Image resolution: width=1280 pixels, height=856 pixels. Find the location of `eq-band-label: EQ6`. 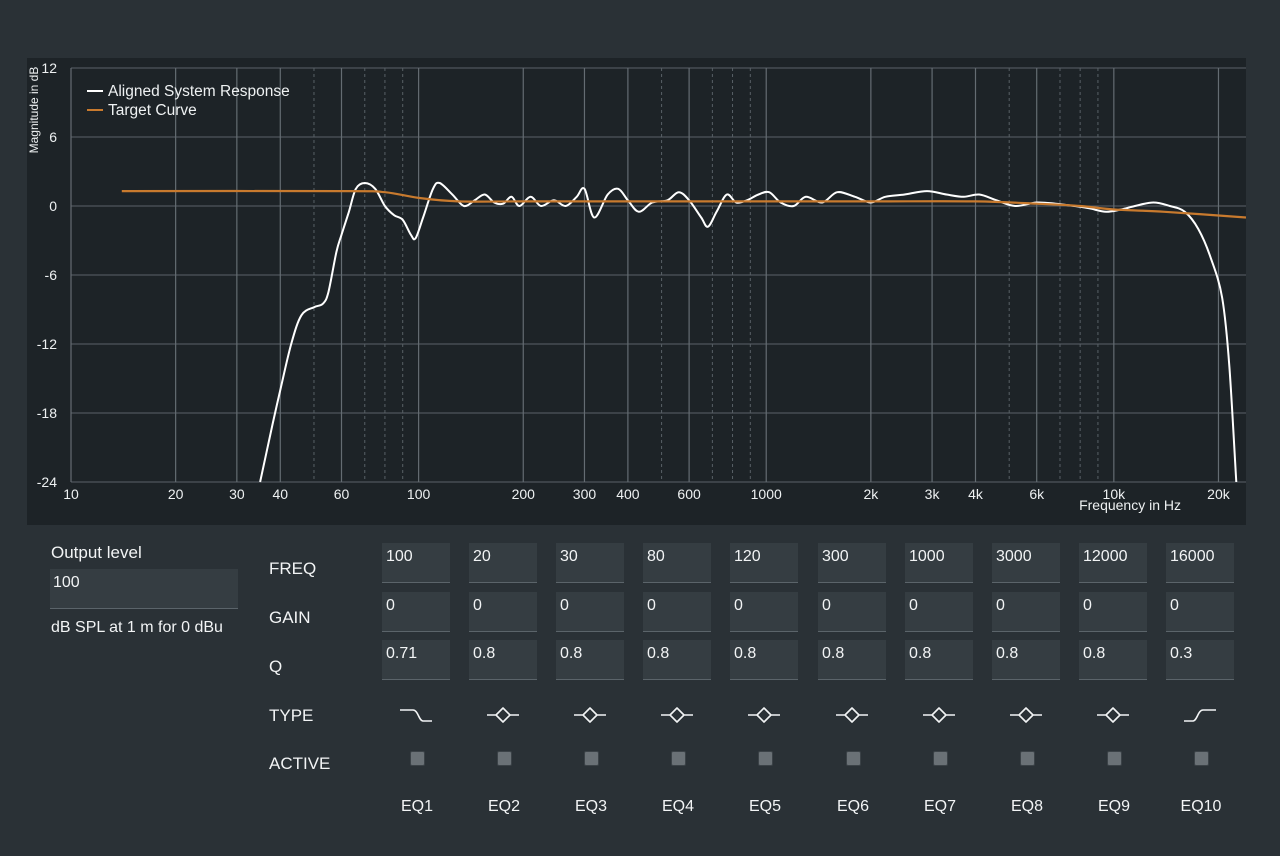

eq-band-label: EQ6 is located at coordinates (852, 806).